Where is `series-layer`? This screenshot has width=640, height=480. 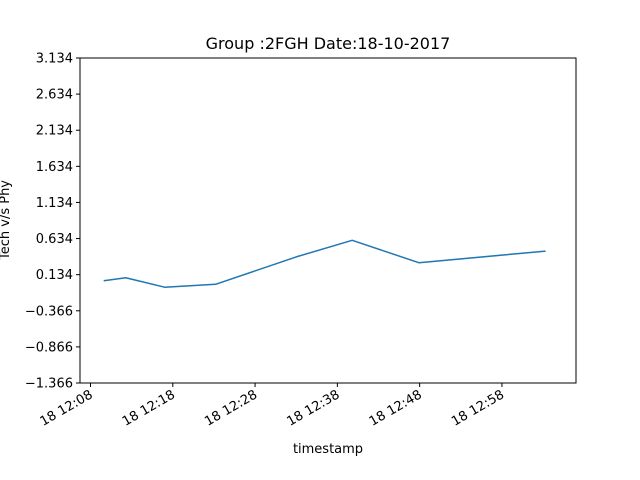 series-layer is located at coordinates (324, 263).